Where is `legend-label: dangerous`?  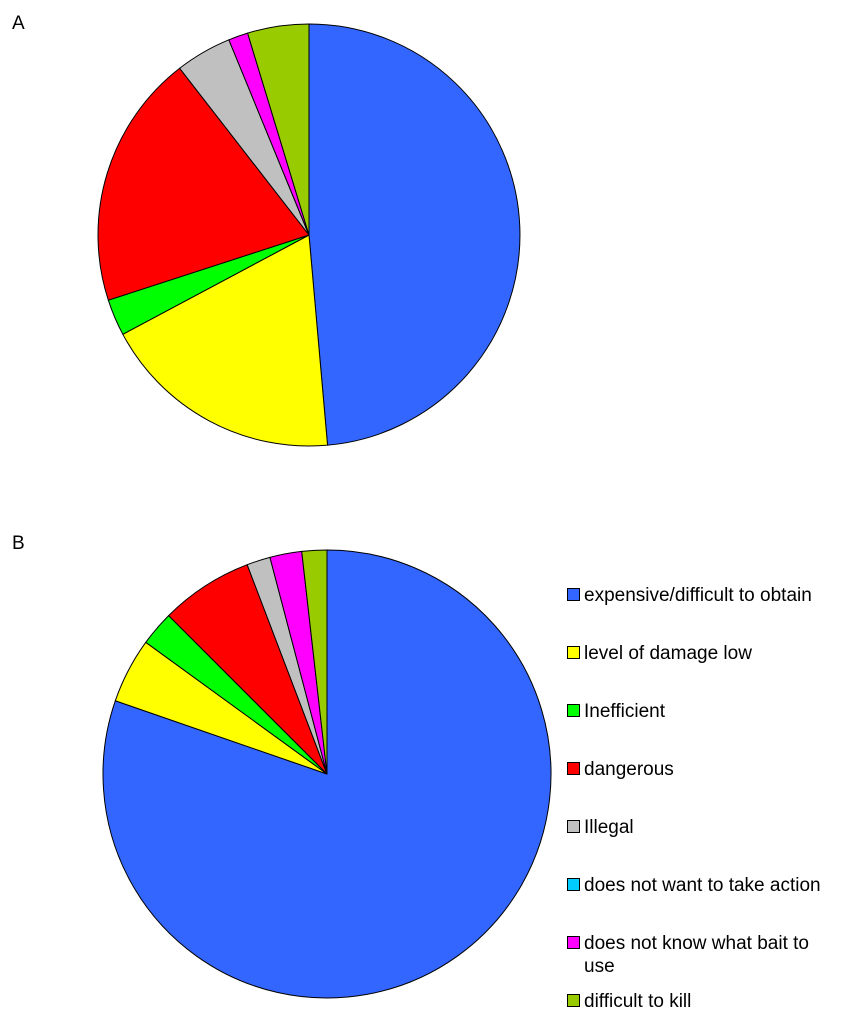
legend-label: dangerous is located at coordinates (629, 769).